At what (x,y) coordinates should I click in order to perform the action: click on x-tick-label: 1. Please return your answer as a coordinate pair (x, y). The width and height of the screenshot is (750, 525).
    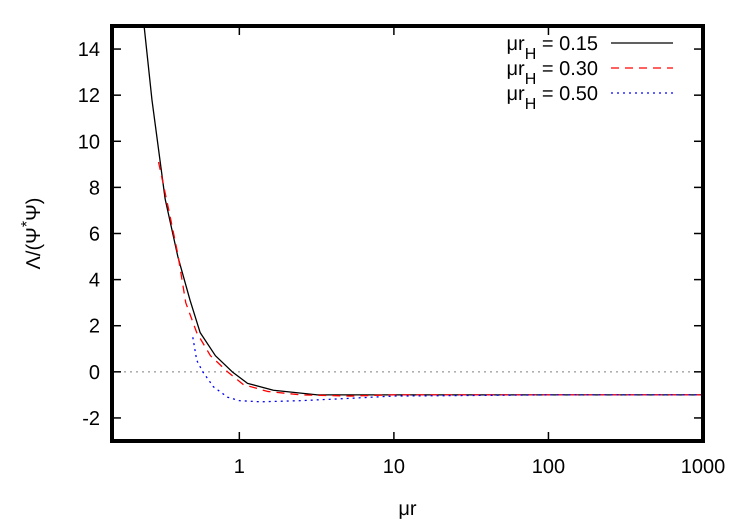
    Looking at the image, I should click on (239, 467).